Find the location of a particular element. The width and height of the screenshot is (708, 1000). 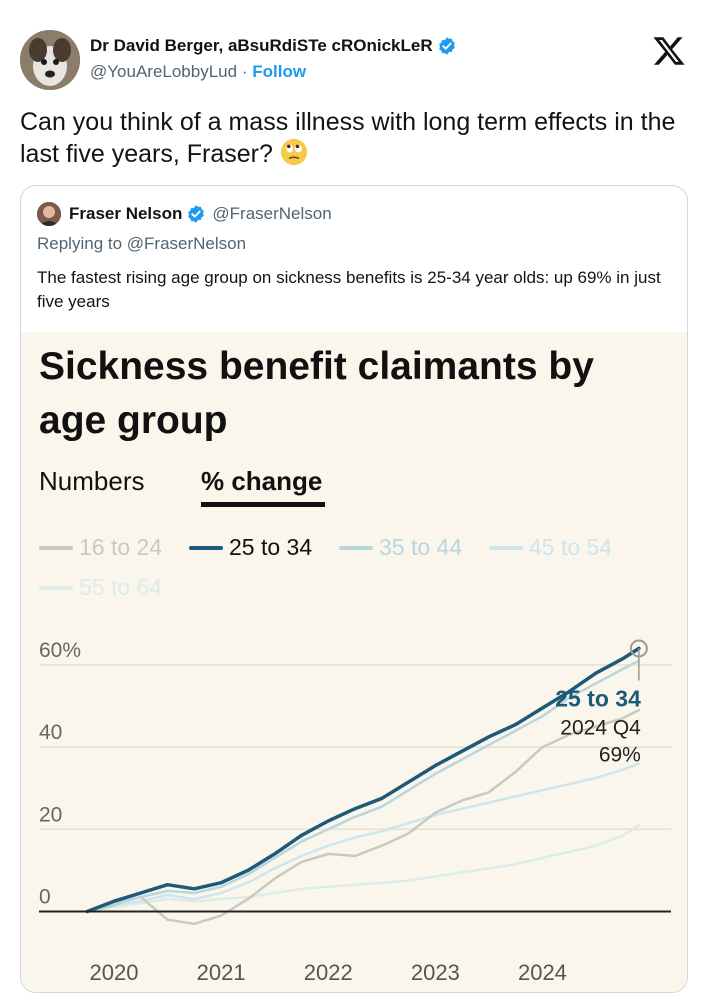

x-tick-label: 2022 is located at coordinates (328, 972).